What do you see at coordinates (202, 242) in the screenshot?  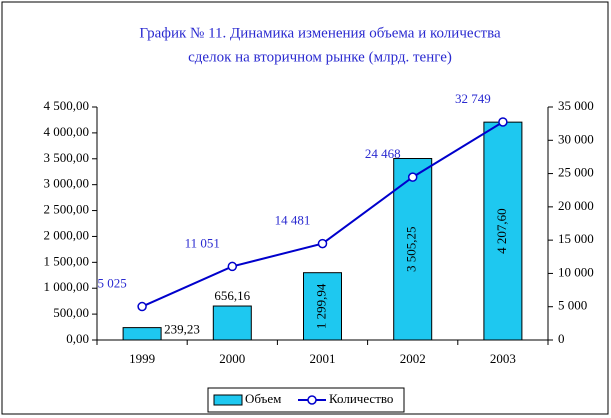 I see `line-value-label: 11 051` at bounding box center [202, 242].